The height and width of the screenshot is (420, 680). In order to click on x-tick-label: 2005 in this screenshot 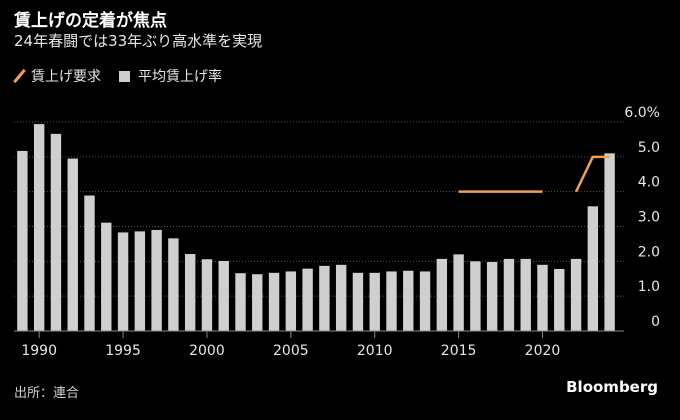, I will do `click(291, 351)`.